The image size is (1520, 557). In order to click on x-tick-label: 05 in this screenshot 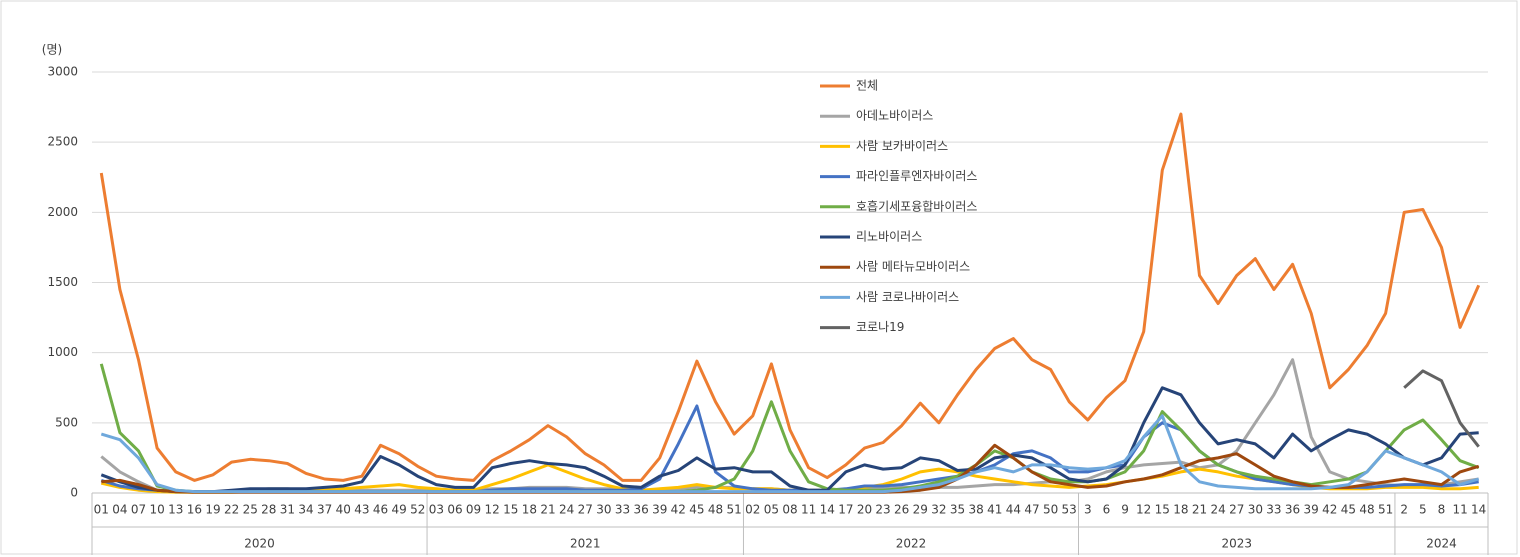, I will do `click(771, 510)`.